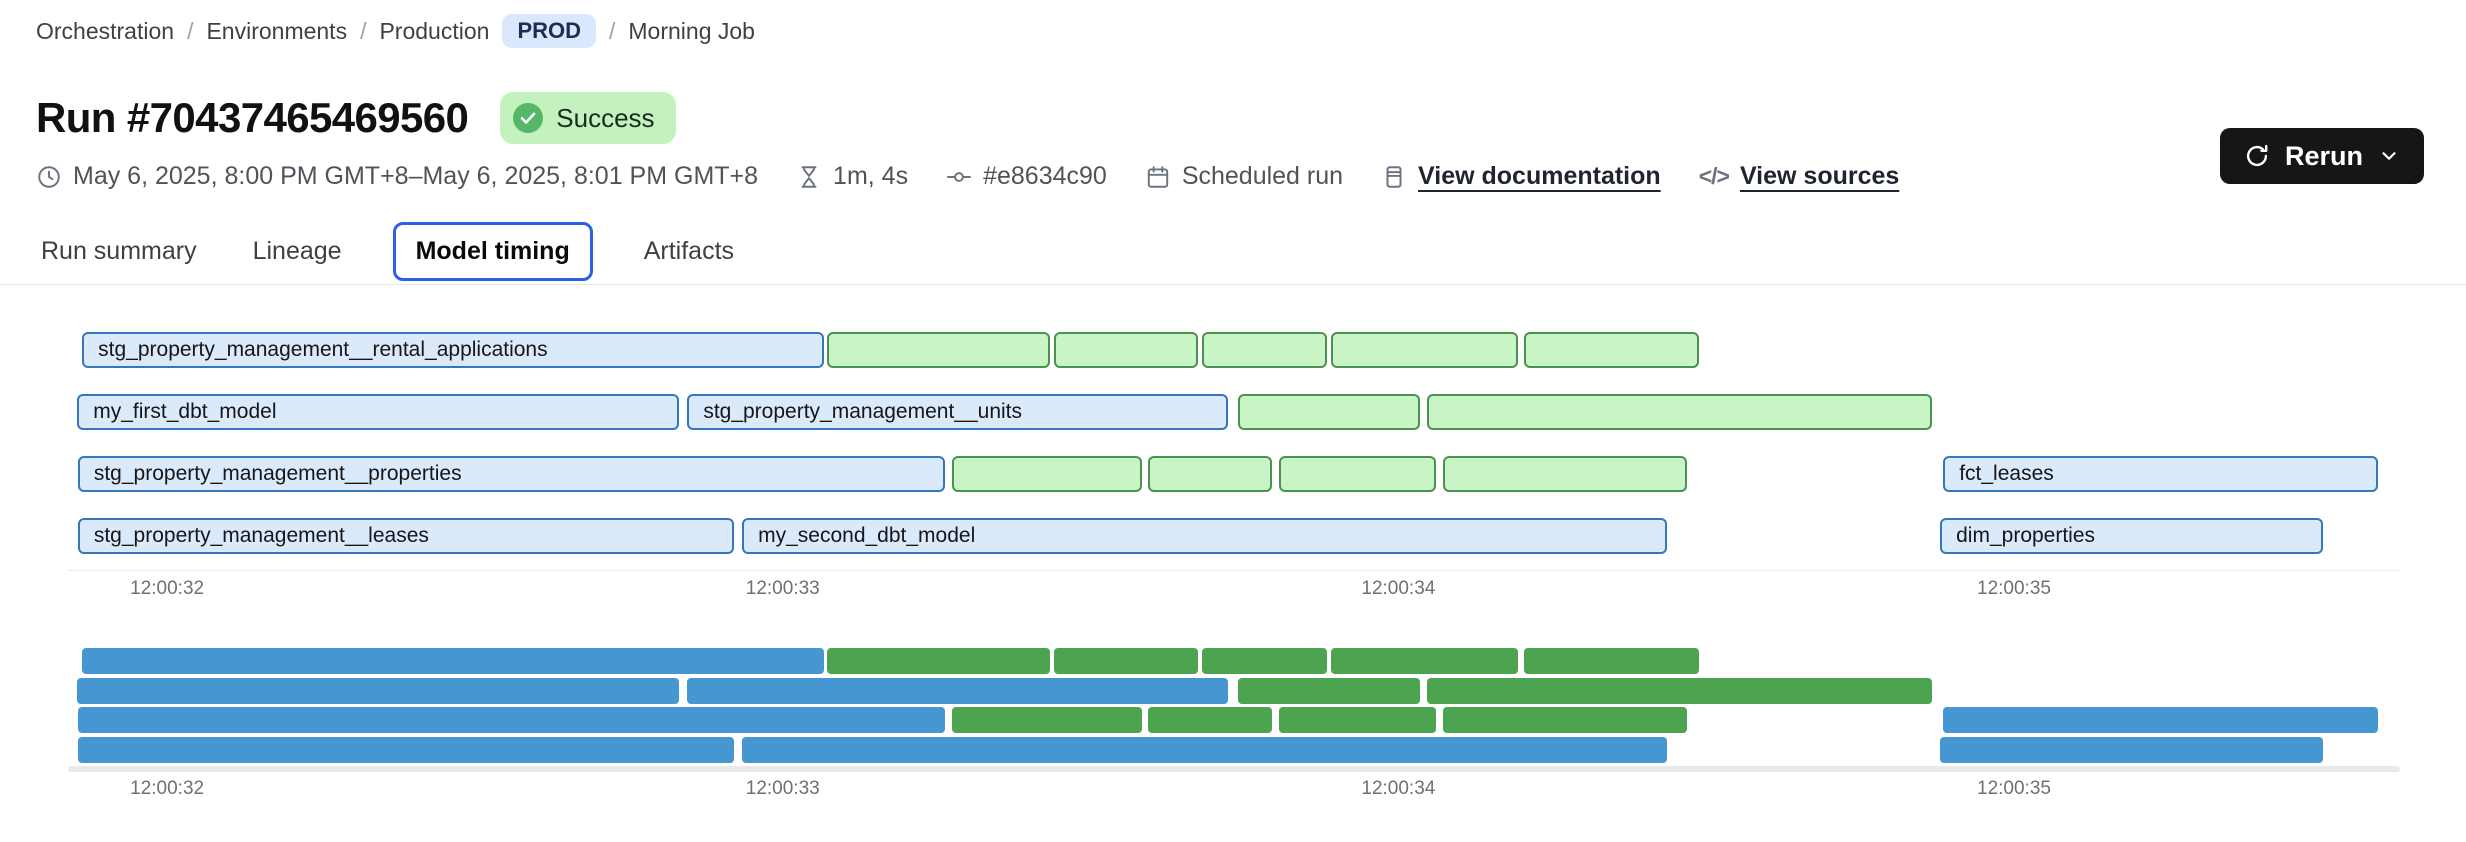 The image size is (2466, 842). I want to click on gantt-time-axis: 12:00:32 12:00:33 12:00:34 12:00:35, so click(1234, 591).